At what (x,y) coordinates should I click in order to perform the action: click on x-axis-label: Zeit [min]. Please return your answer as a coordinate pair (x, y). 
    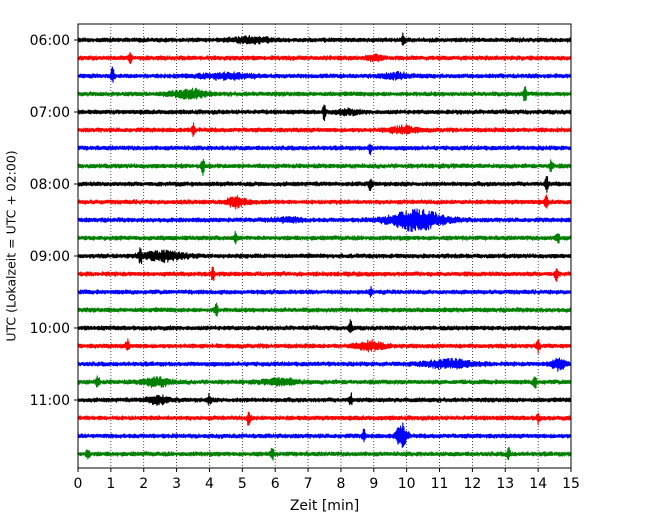
    Looking at the image, I should click on (324, 506).